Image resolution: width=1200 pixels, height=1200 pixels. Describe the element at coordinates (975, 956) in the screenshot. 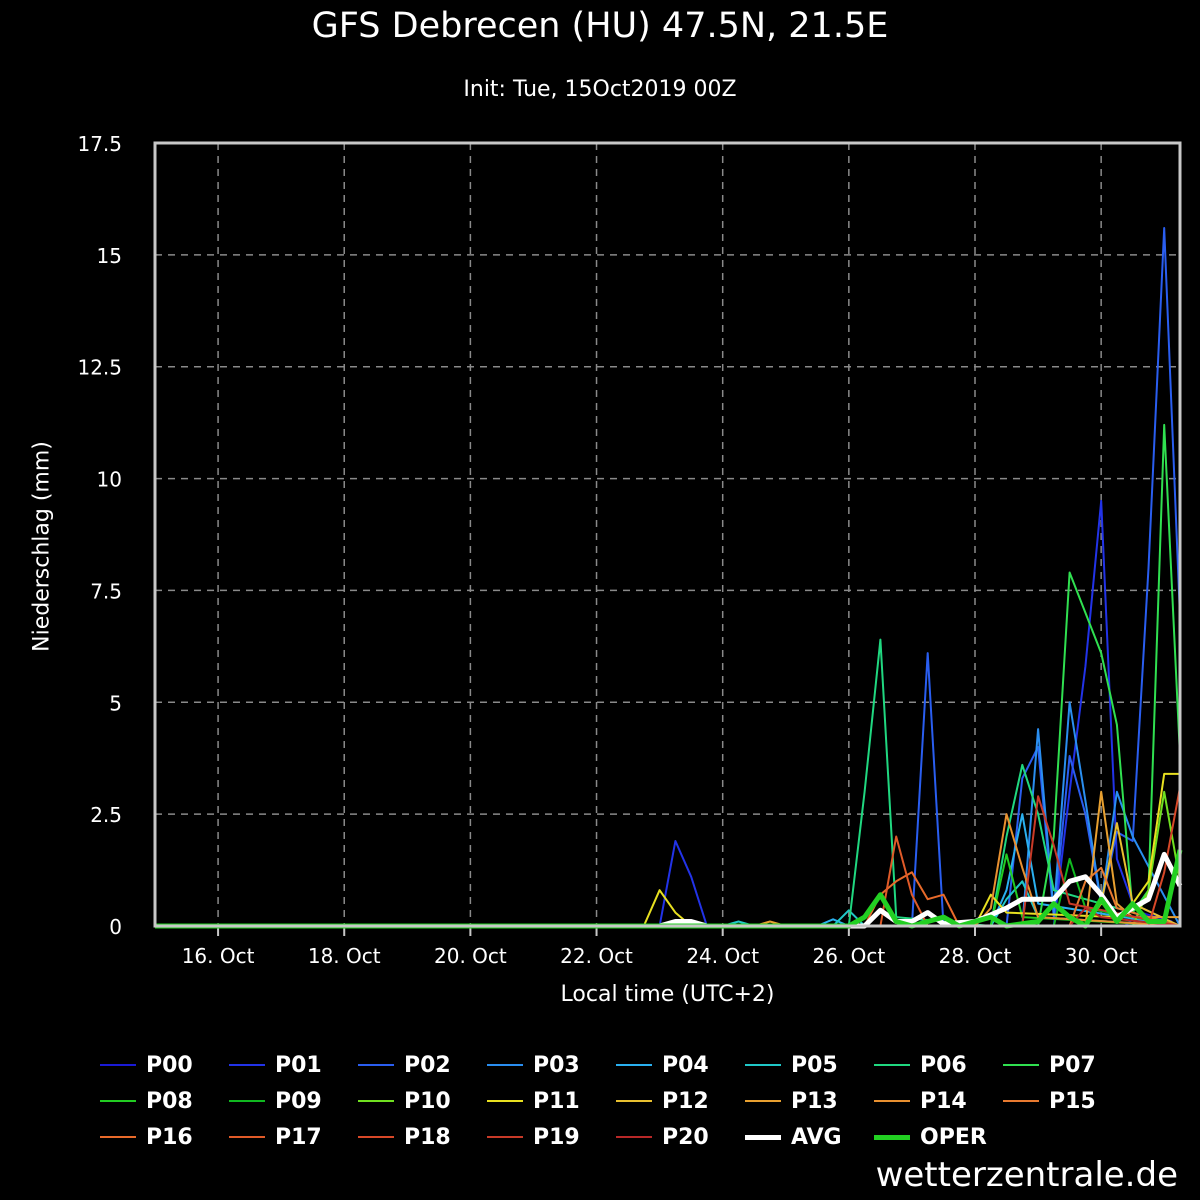

I see `x-tick-label: 28. Oct` at that location.